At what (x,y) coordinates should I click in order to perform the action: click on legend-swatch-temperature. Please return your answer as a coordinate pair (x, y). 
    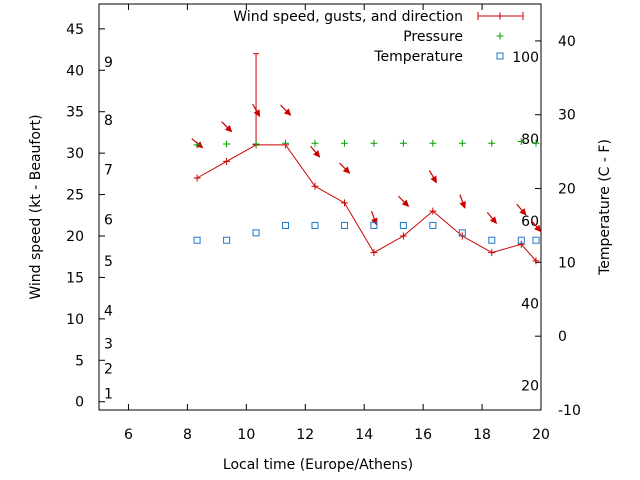
    Looking at the image, I should click on (500, 56).